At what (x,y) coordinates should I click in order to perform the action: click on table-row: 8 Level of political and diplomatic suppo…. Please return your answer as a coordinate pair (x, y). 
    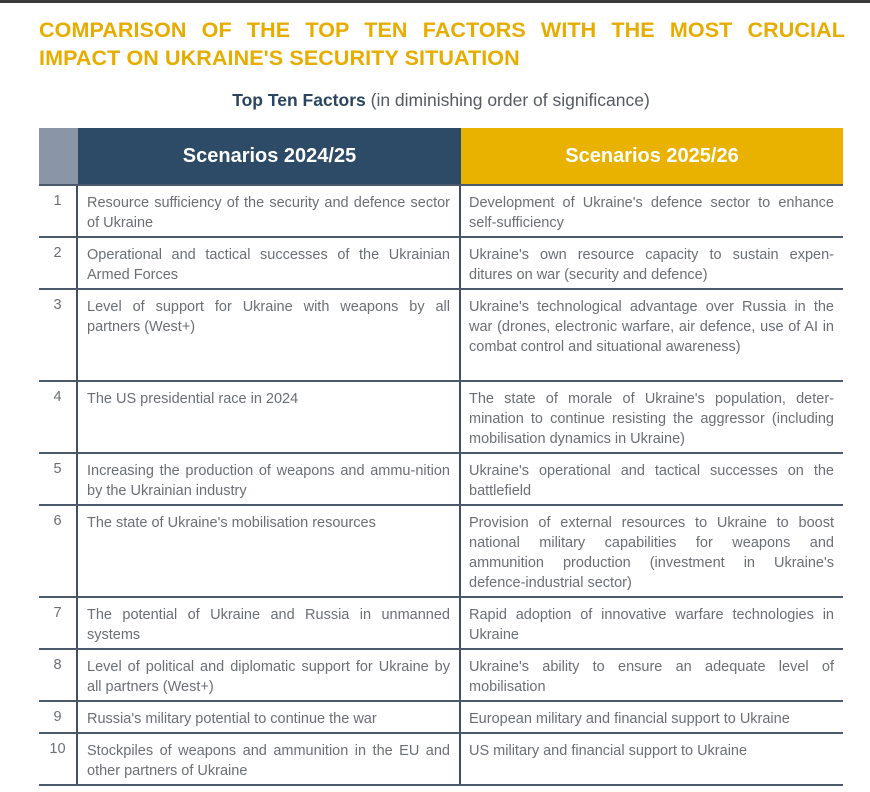
    Looking at the image, I should click on (441, 676).